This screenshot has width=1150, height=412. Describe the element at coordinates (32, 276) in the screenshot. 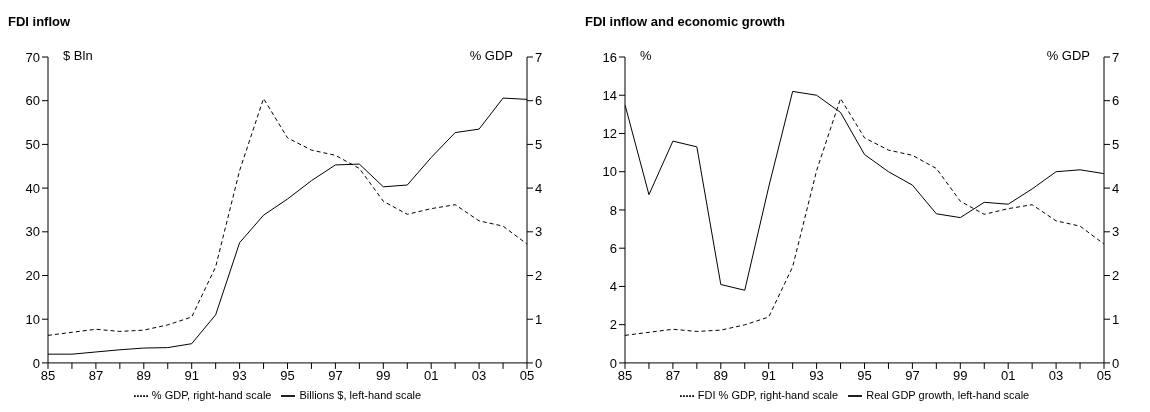

I see `y-tick-label: 20` at that location.